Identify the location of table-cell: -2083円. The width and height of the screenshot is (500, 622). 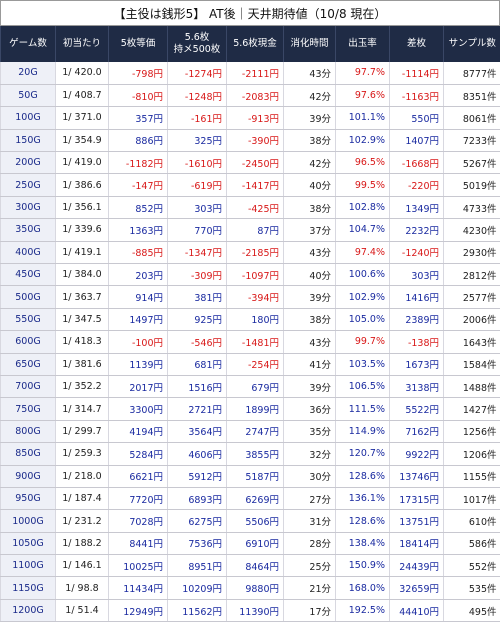
(255, 95).